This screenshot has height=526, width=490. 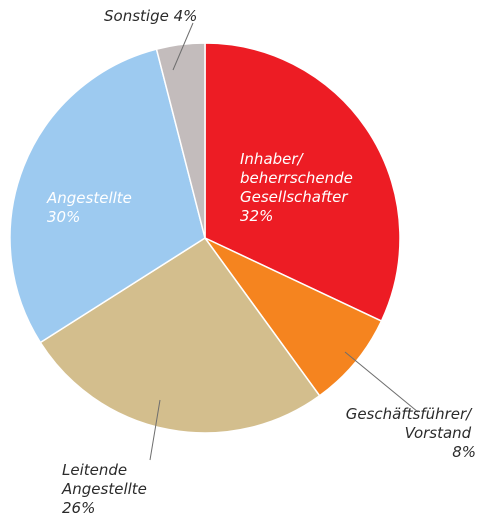 I want to click on label-leitende-value: 26%, so click(x=78, y=508).